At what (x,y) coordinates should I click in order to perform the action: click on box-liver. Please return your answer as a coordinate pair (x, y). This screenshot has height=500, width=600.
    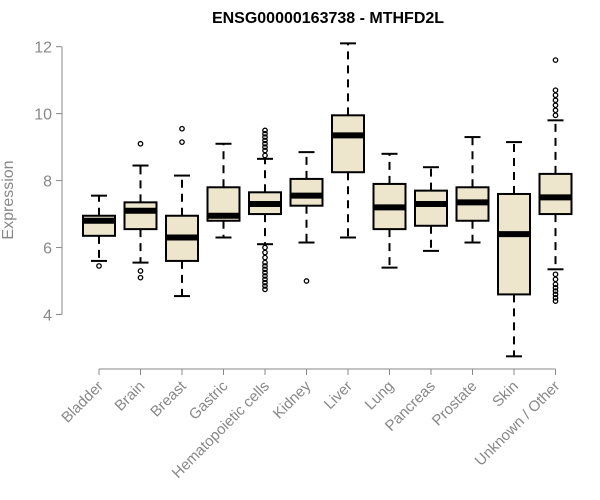
    Looking at the image, I should click on (348, 140).